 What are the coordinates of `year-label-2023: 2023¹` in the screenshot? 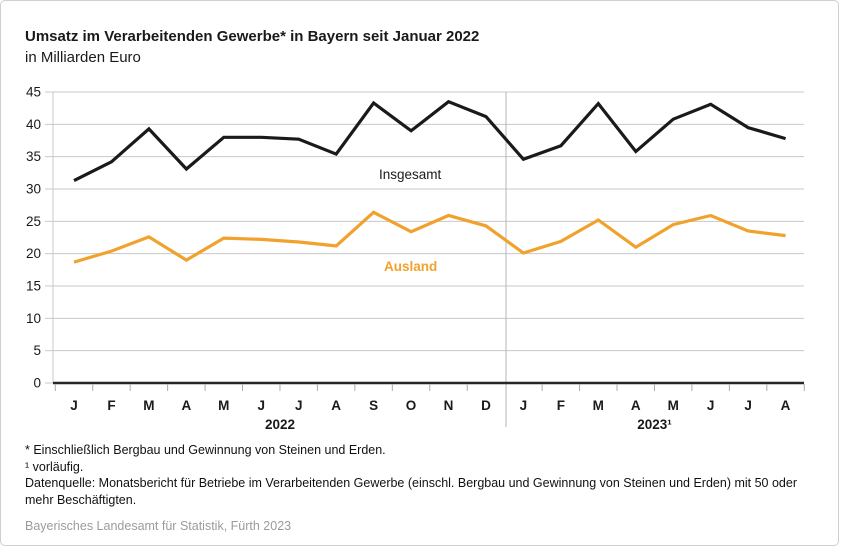 It's located at (654, 424).